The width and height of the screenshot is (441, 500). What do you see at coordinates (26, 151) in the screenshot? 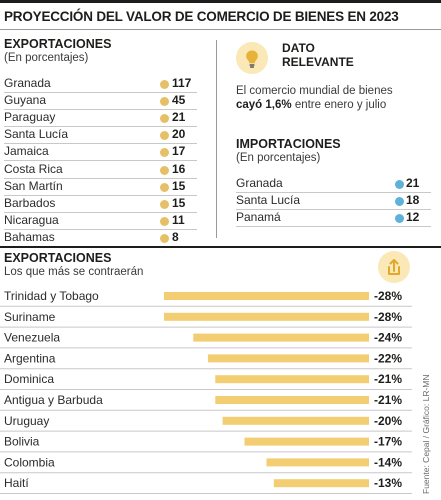
I see `export-country: Jamaica` at bounding box center [26, 151].